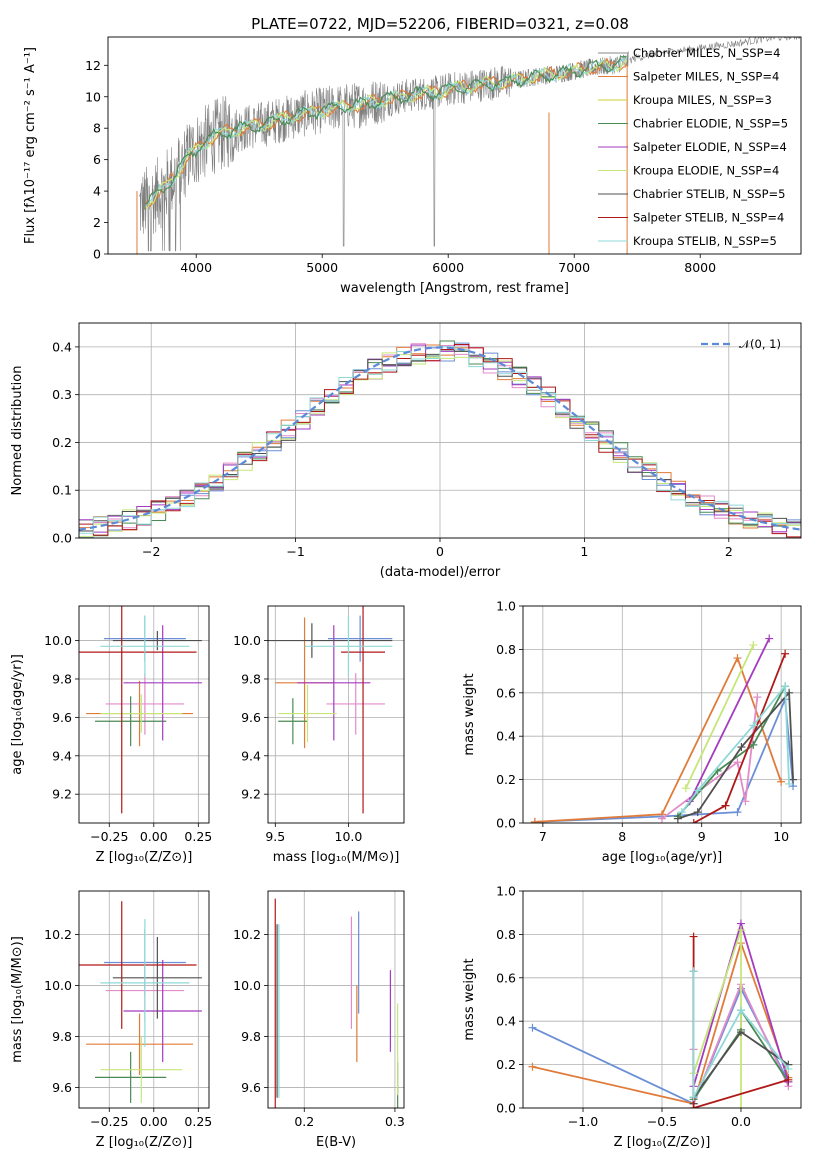 This screenshot has width=819, height=1170. Describe the element at coordinates (154, 1121) in the screenshot. I see `x-tick-label: 0.00` at that location.